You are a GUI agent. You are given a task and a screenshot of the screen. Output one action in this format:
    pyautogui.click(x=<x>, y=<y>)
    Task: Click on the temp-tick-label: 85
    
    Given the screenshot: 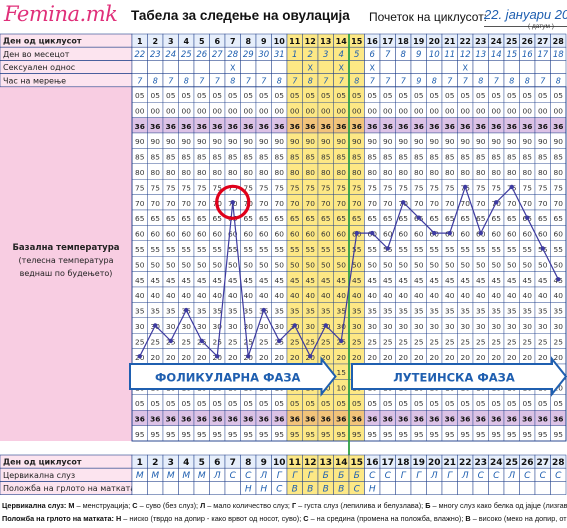 What is the action you would take?
    pyautogui.click(x=326, y=157)
    